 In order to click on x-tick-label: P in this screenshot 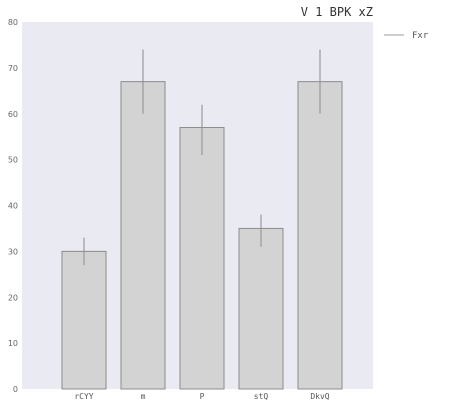, I will do `click(202, 396)`.